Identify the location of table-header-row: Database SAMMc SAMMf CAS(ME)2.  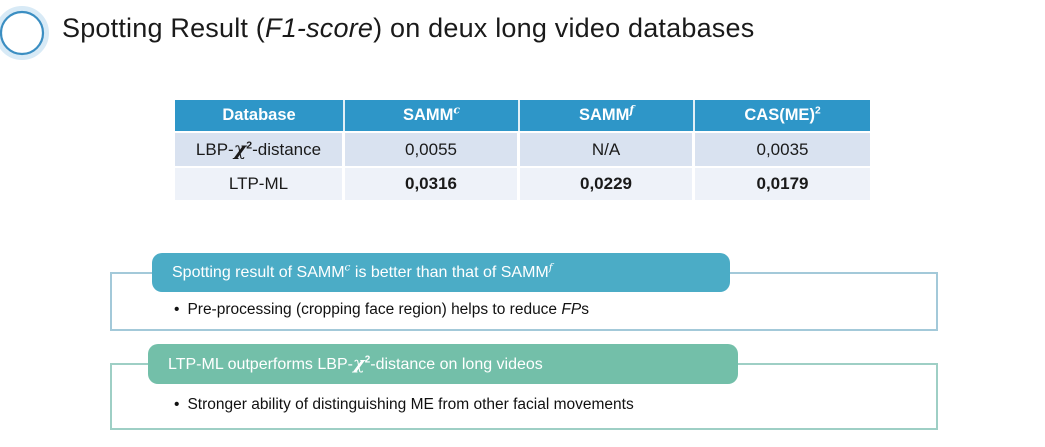
(522, 115).